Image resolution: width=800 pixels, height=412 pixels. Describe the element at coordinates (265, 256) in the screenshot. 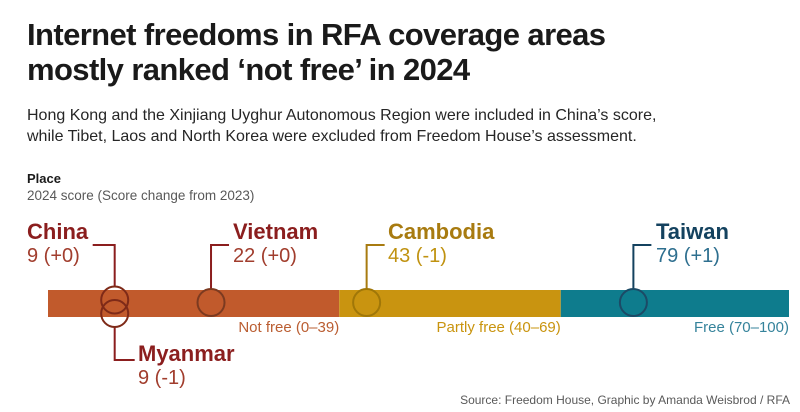

I see `place-score: 22 (+0)` at that location.